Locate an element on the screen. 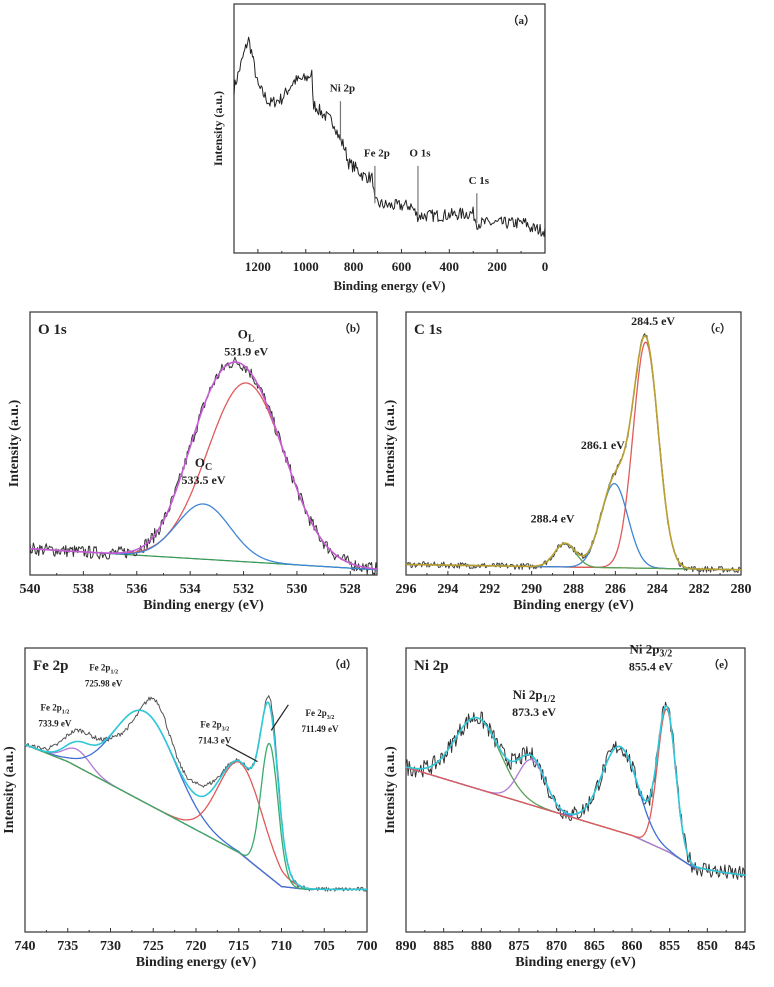  x-tick-label: 536 is located at coordinates (136, 589).